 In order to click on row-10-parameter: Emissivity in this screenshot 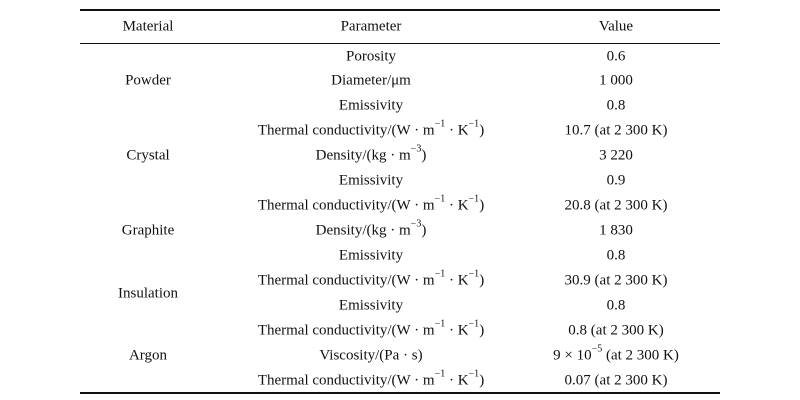, I will do `click(371, 305)`.